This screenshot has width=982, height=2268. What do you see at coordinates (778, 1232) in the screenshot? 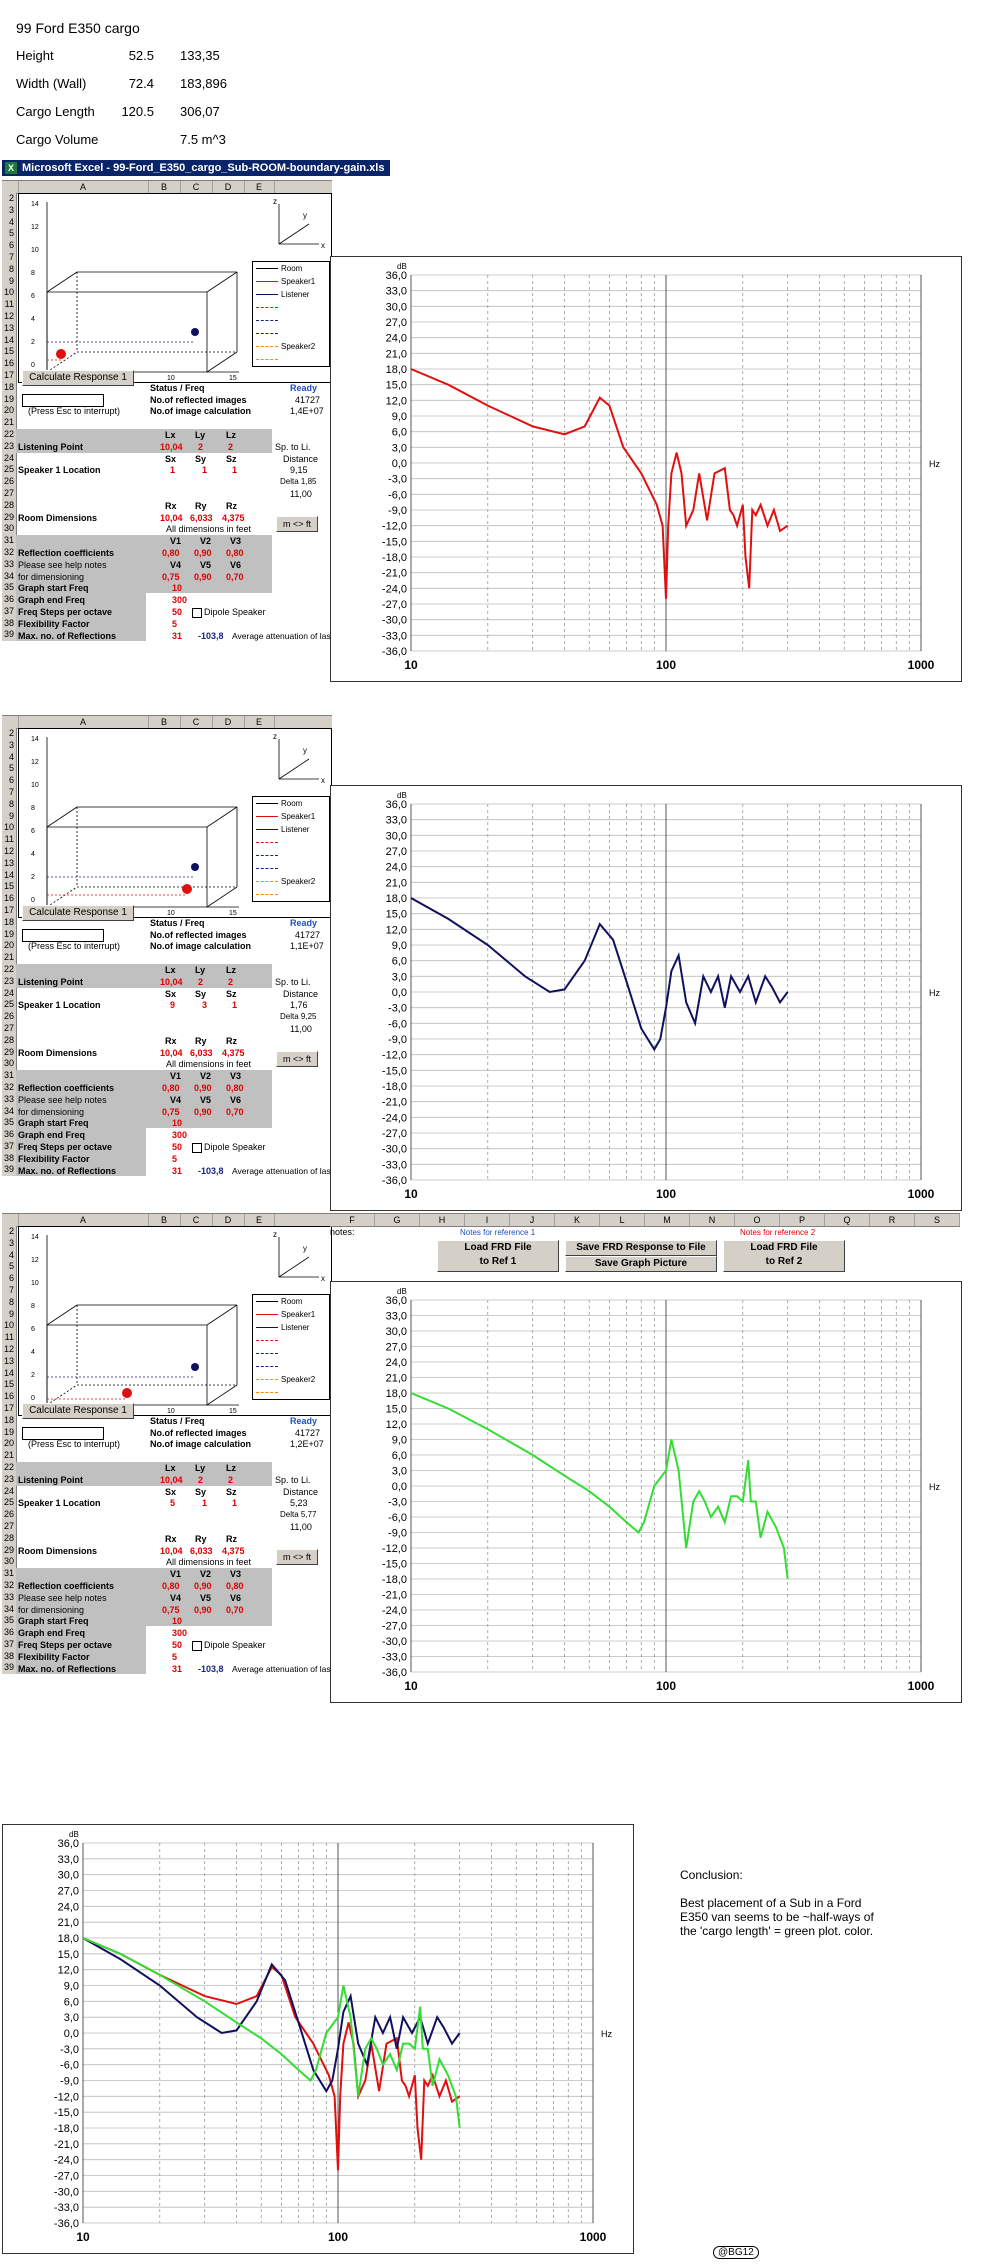
I see `notes-ref2: Notes for reference 2` at bounding box center [778, 1232].